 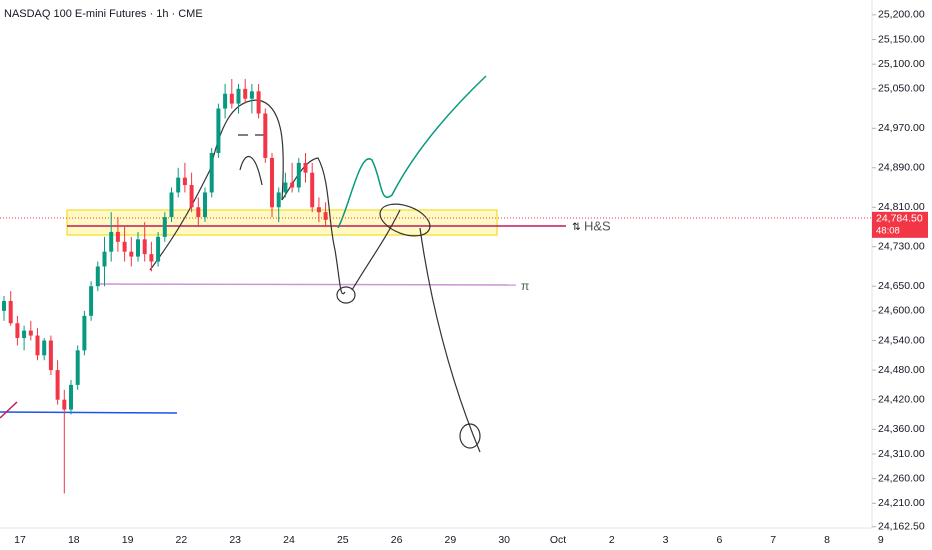 I want to click on x-tick-label: 2, so click(x=612, y=540).